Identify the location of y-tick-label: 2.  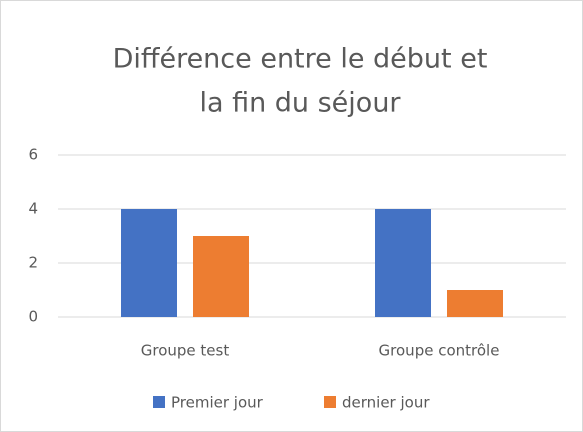
(33, 263).